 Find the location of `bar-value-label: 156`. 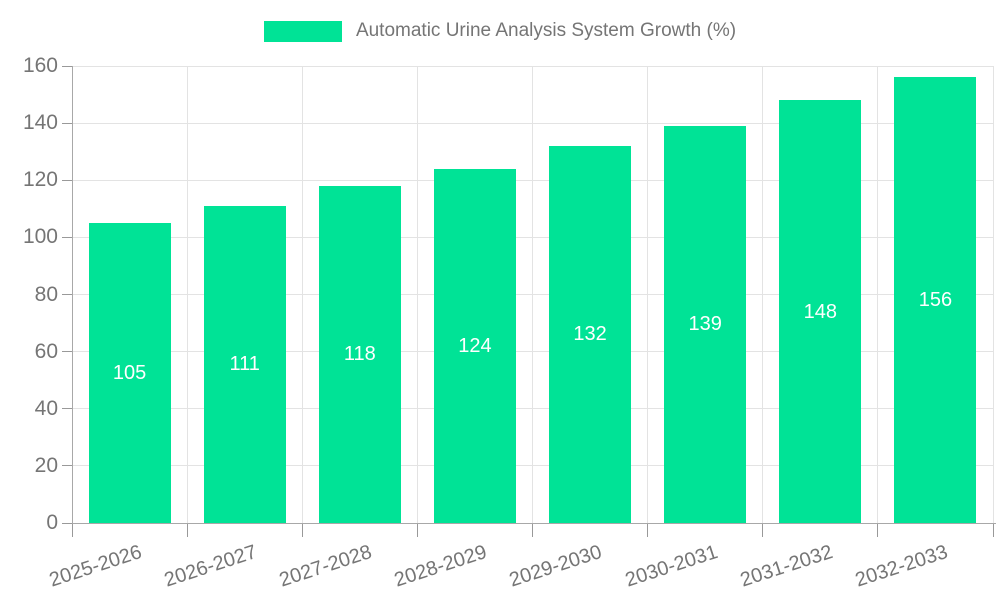

bar-value-label: 156 is located at coordinates (935, 300).